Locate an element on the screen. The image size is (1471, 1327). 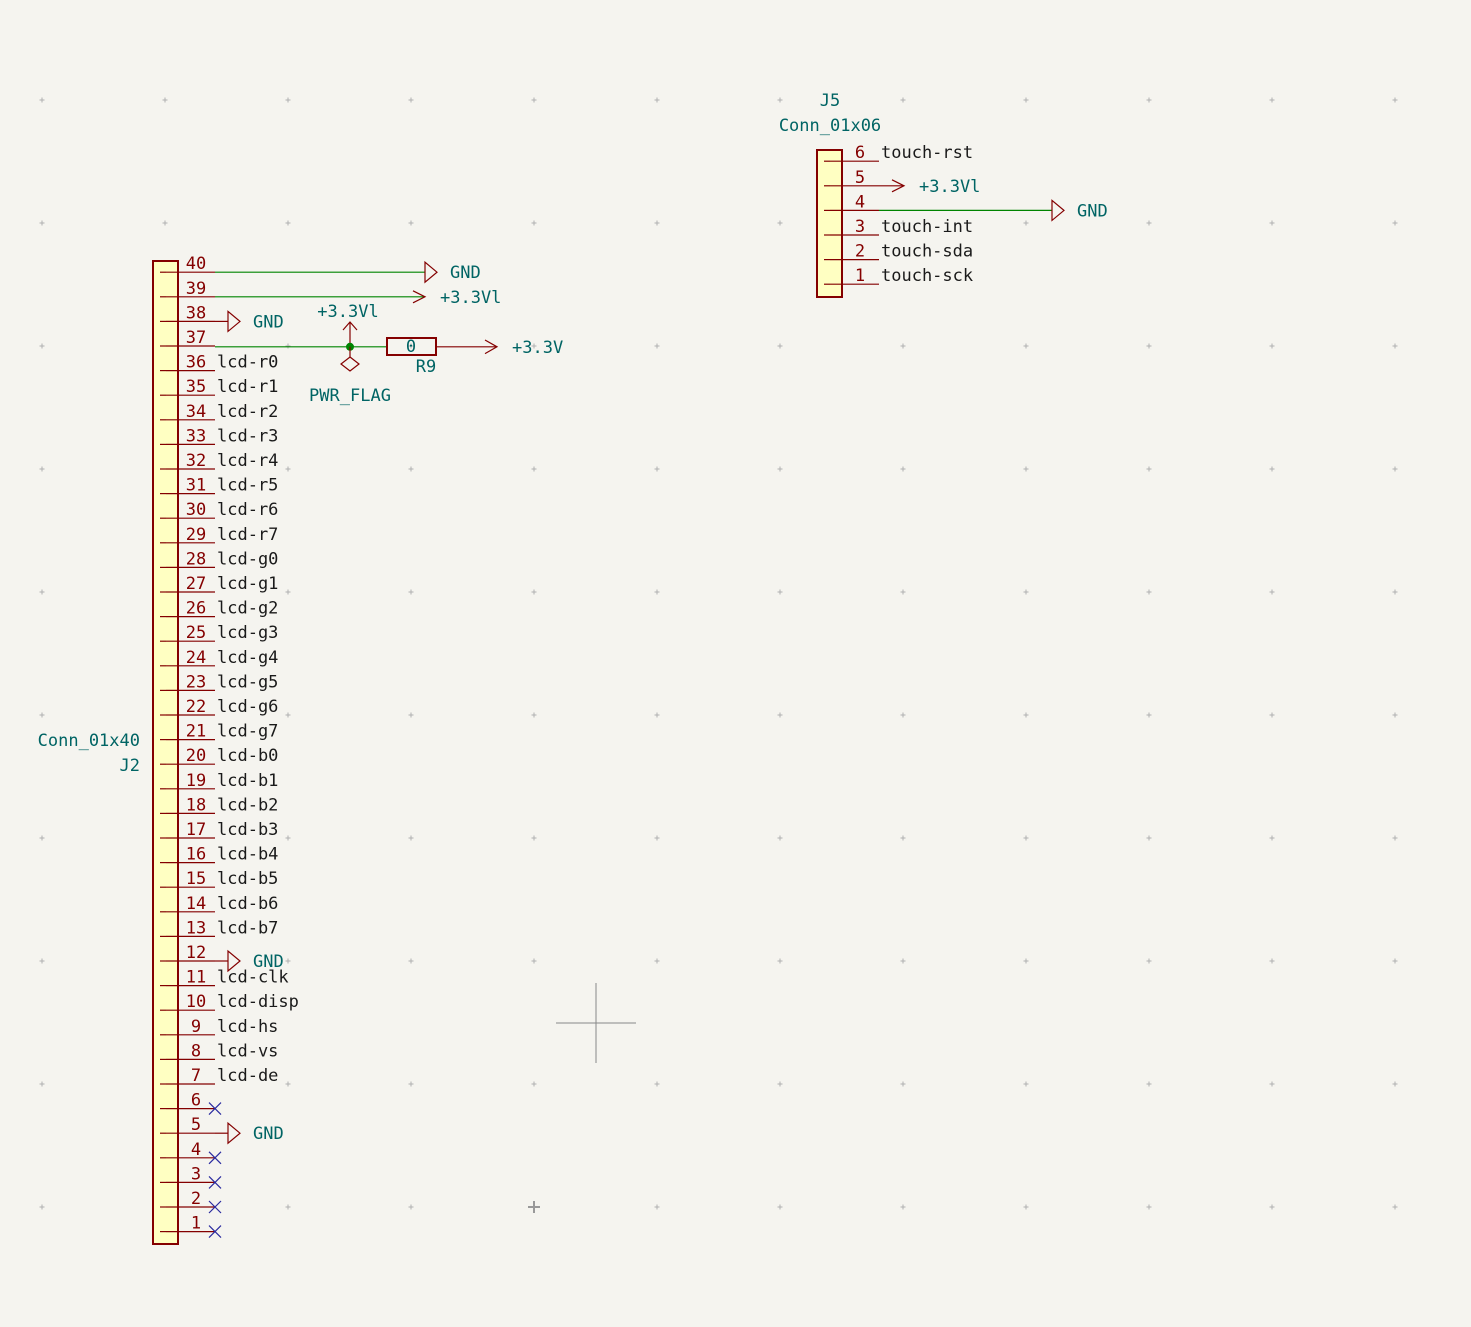
pin-number: 16 is located at coordinates (196, 855).